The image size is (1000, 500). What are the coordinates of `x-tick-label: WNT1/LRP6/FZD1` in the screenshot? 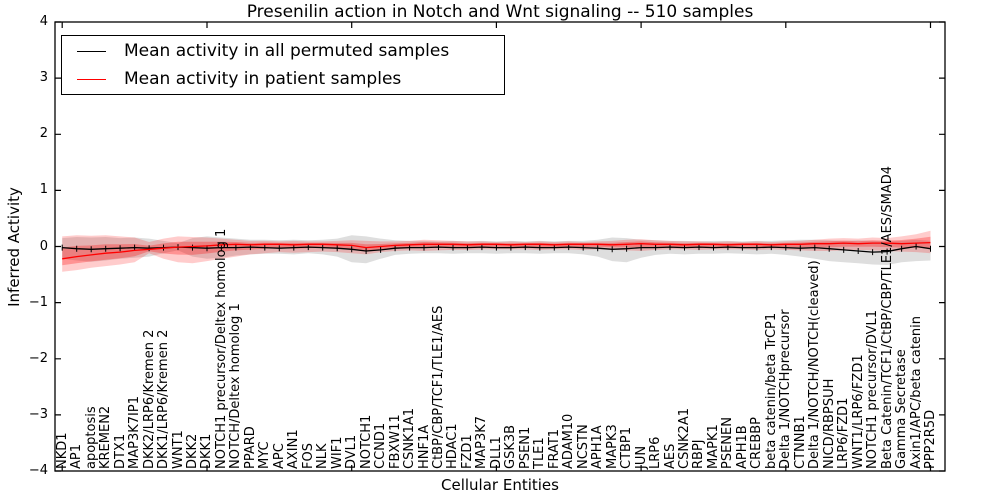 It's located at (858, 411).